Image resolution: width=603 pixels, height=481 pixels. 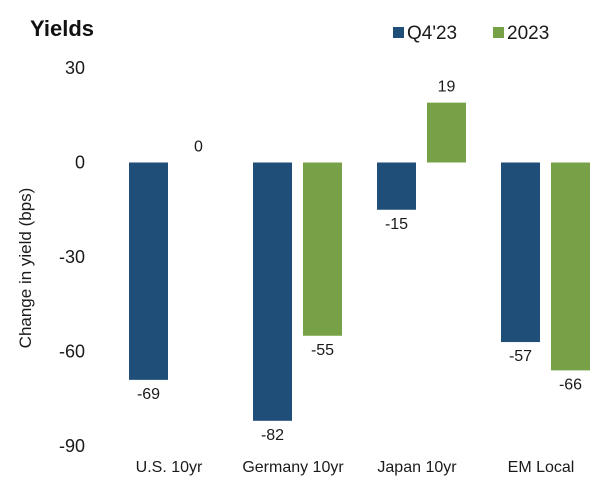 What do you see at coordinates (72, 446) in the screenshot?
I see `y-tick-label: -90` at bounding box center [72, 446].